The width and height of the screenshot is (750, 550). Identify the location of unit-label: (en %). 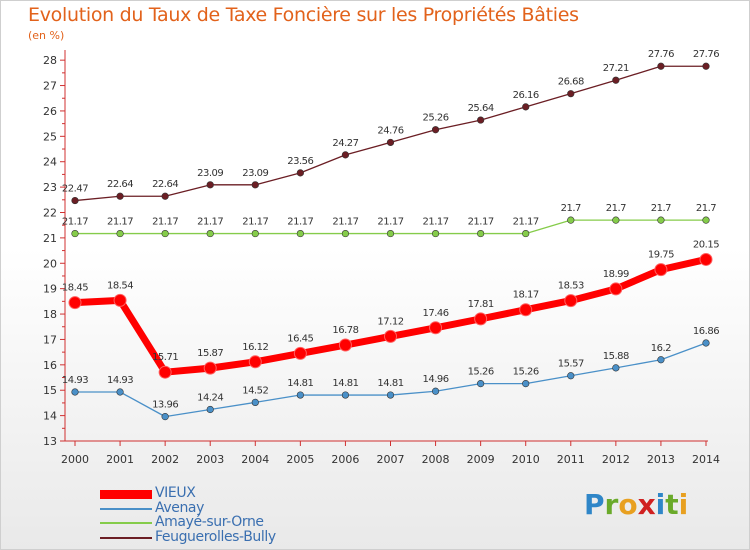
(46, 35).